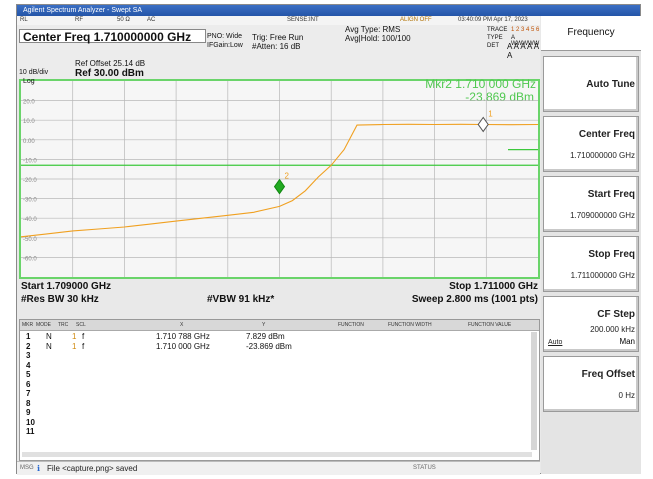  Describe the element at coordinates (591, 204) in the screenshot. I see `start-freq-softkey: Start Freq 1.709000000 GHz` at that location.